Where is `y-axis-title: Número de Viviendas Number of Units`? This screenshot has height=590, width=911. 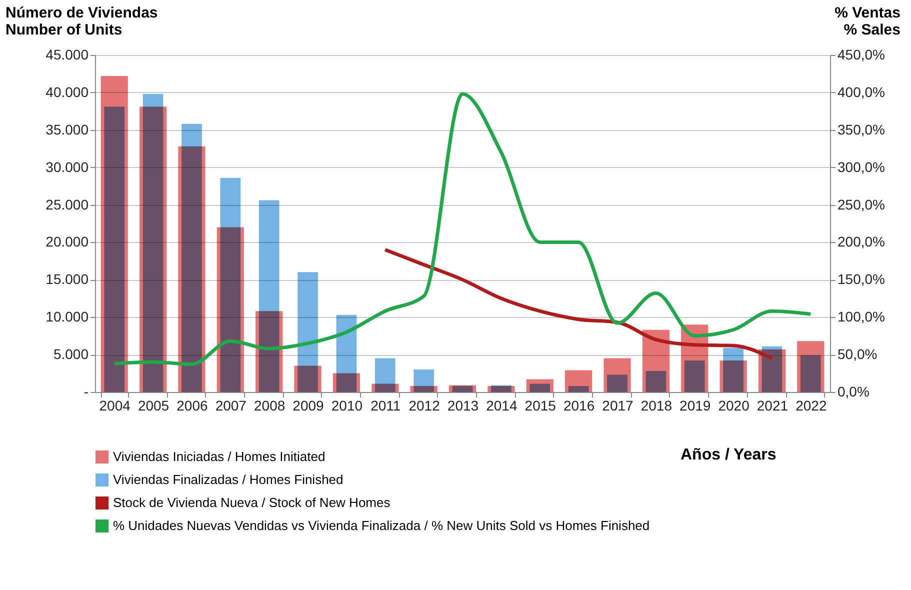
y-axis-title: Número de Viviendas Number of Units is located at coordinates (82, 21).